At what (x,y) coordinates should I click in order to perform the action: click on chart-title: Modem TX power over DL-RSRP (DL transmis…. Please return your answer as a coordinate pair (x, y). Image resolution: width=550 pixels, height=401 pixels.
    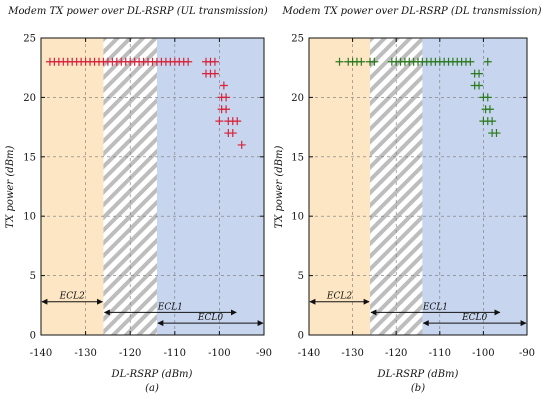
    Looking at the image, I should click on (411, 11).